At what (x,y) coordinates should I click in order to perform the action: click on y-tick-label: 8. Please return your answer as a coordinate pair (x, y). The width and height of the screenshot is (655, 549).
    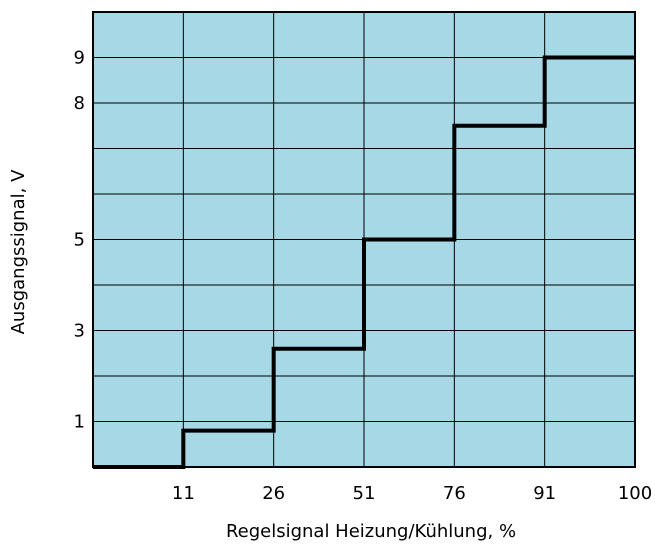
    Looking at the image, I should click on (79, 103).